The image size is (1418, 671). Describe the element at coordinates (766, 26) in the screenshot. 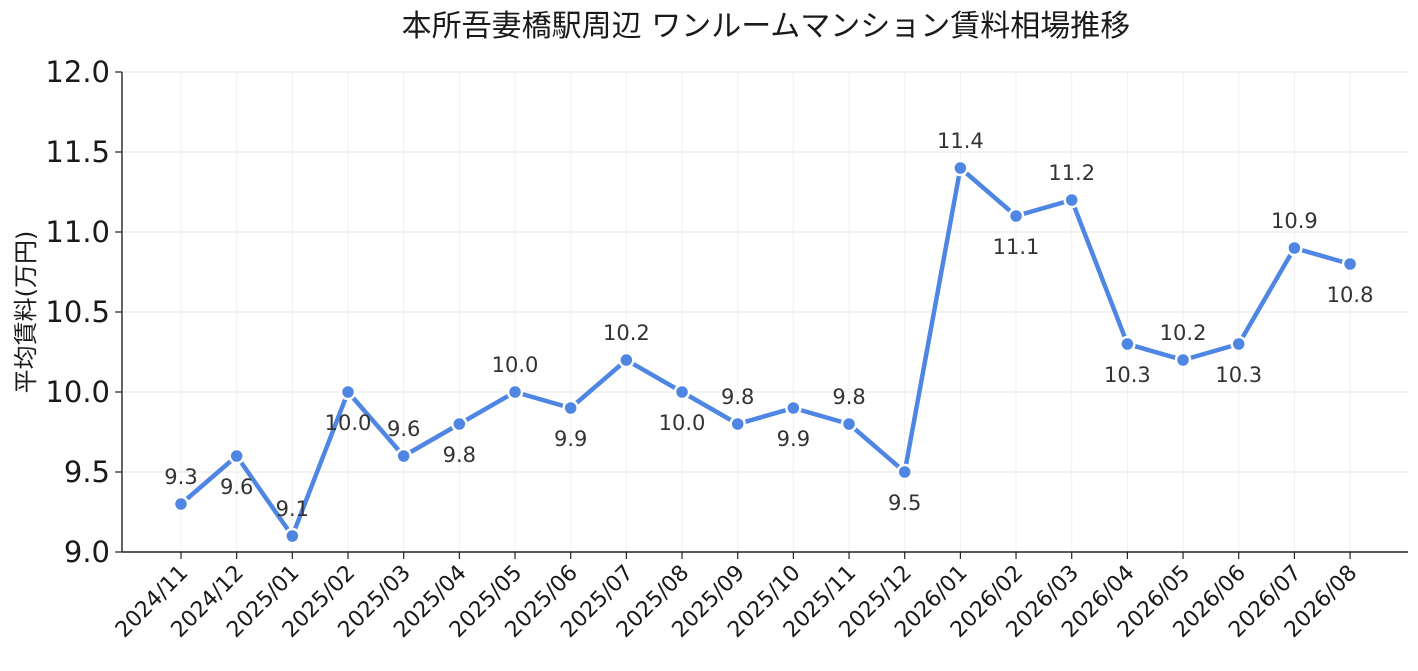

I see `chart-title: 本所吾妻橋駅周辺 ワンルームマンション賃料相場推移` at that location.